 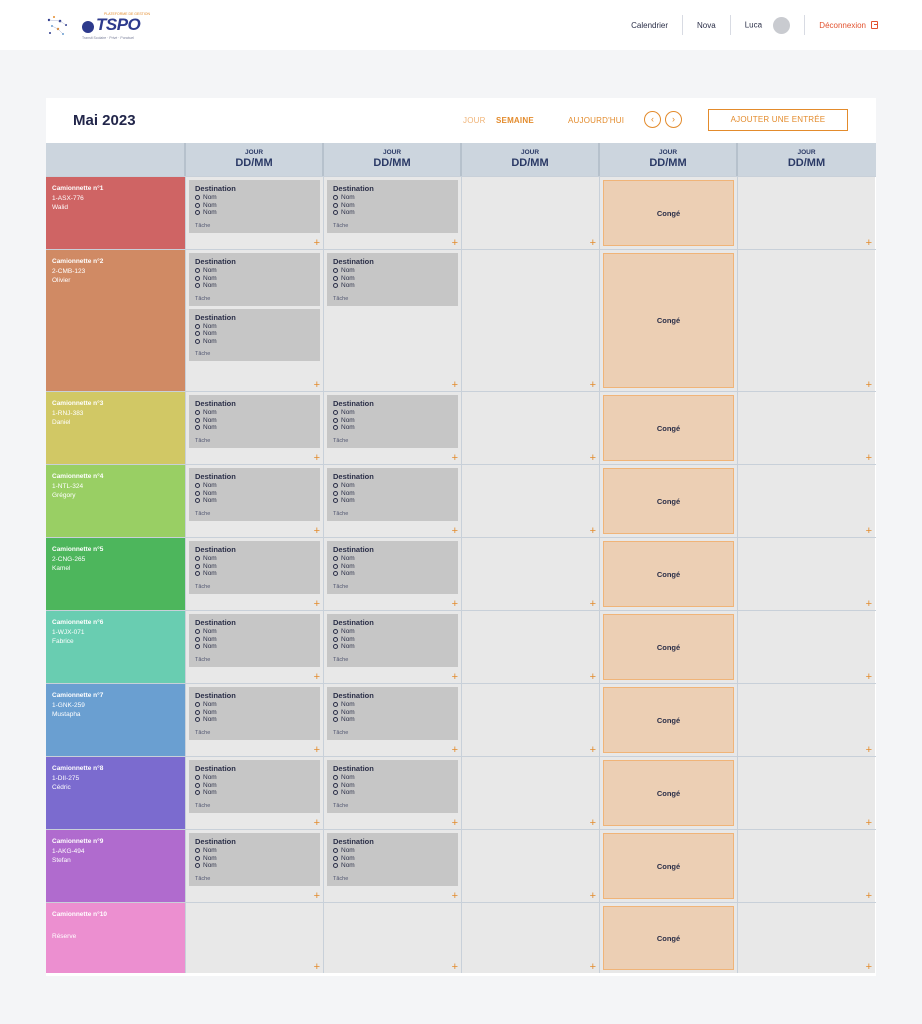 What do you see at coordinates (115, 793) in the screenshot?
I see `van-info-cell: Camionnette n°8 1-DII-275 Cédric` at bounding box center [115, 793].